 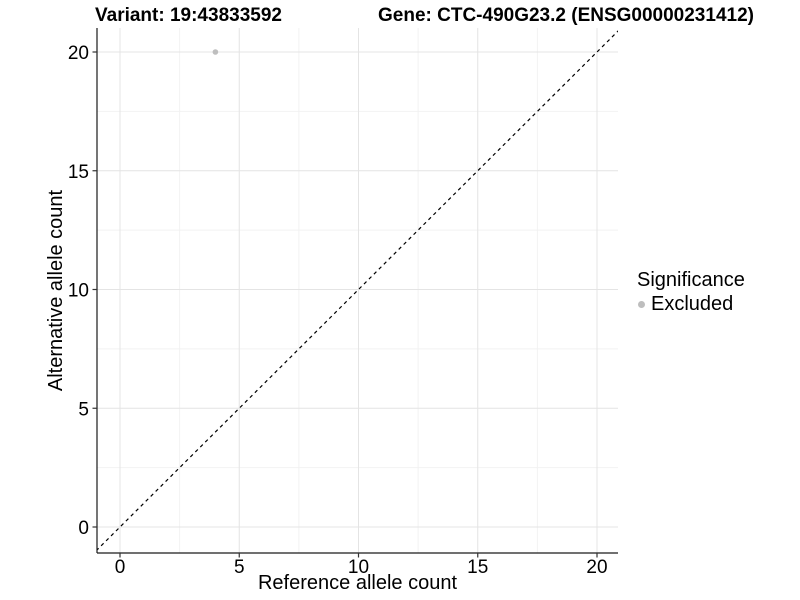 I want to click on y-axis-title: Alternative allele count, so click(x=56, y=290).